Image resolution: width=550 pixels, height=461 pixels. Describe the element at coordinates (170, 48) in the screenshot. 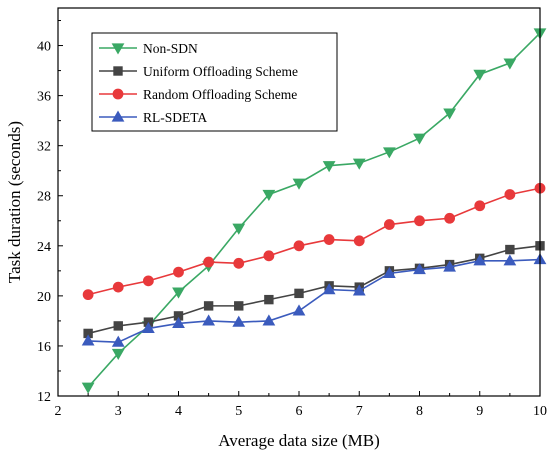

I see `legend-label: Non-SDN` at that location.